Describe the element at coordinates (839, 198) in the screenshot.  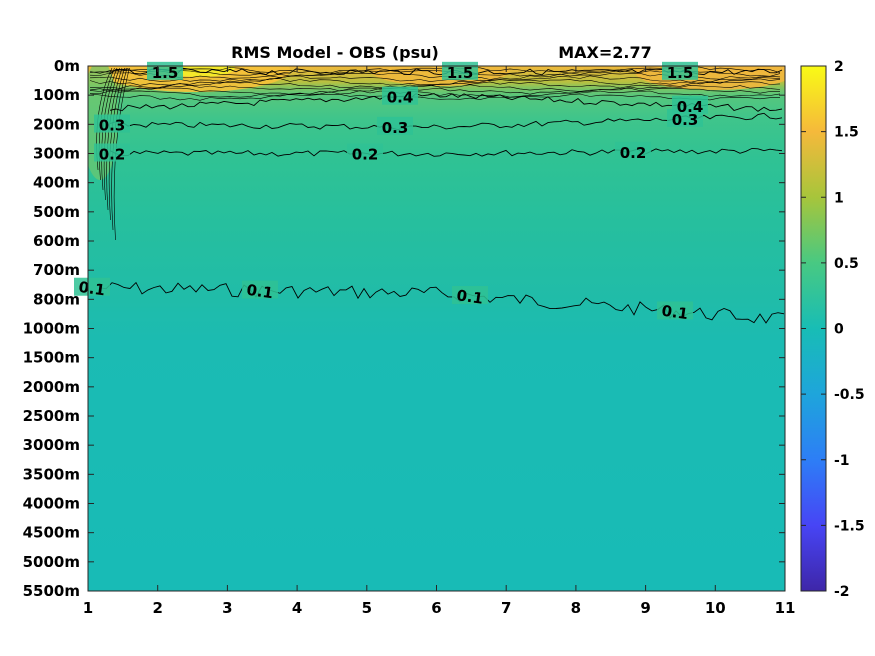
I see `colorbar-tick-label: 1` at that location.